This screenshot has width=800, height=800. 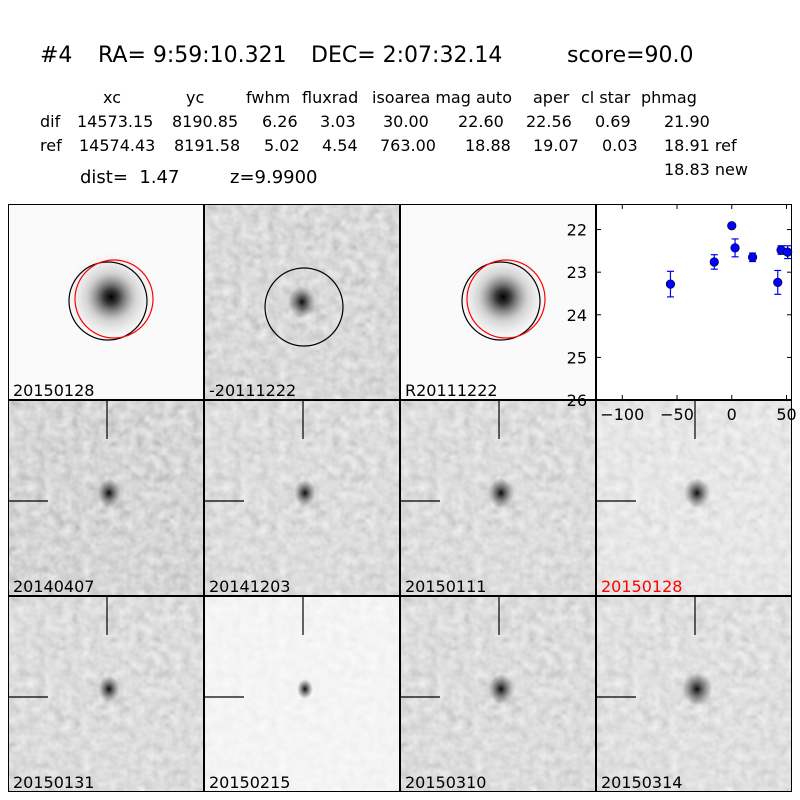 I want to click on table-cell: 18.91 ref, so click(x=700, y=145).